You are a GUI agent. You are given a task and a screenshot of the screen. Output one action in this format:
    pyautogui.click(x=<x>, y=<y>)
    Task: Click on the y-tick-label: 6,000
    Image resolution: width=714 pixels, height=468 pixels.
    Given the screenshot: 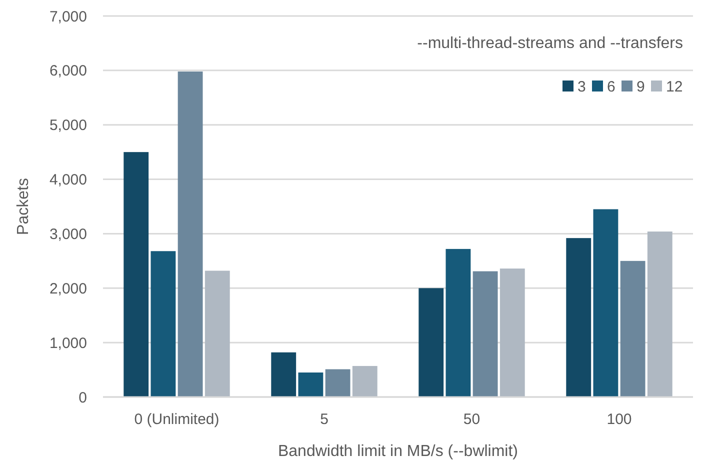 What is the action you would take?
    pyautogui.click(x=68, y=71)
    